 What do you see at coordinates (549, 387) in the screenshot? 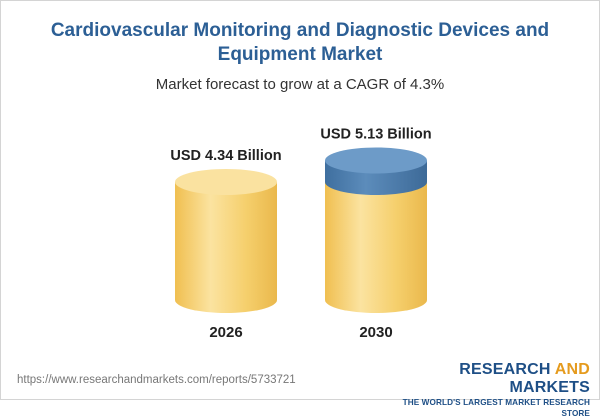
I see `logo-word-markets: MARKETS` at bounding box center [549, 387].